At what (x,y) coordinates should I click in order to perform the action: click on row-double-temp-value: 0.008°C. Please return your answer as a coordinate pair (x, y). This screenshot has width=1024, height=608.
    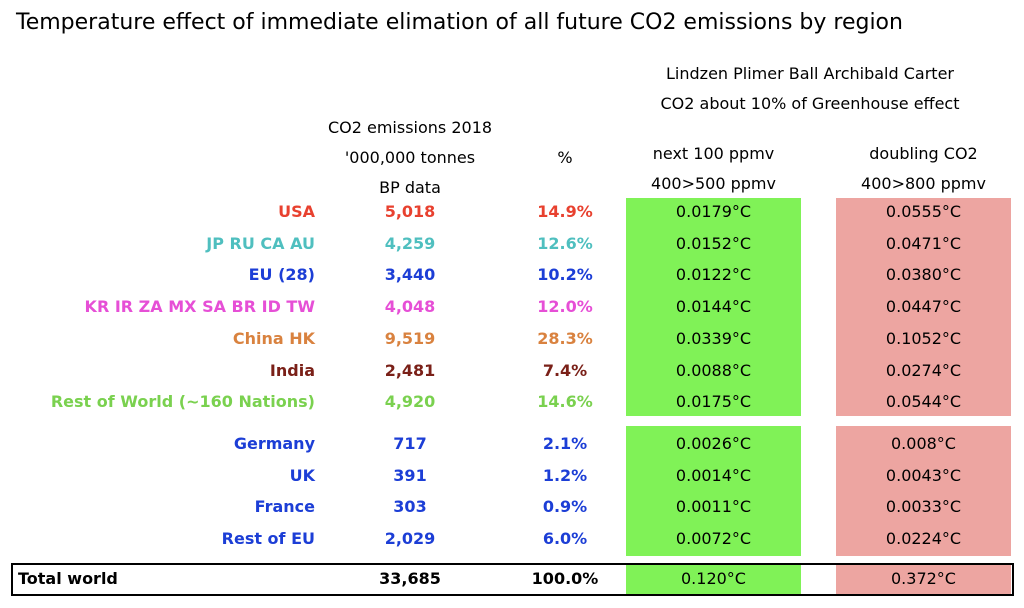
    Looking at the image, I should click on (923, 443).